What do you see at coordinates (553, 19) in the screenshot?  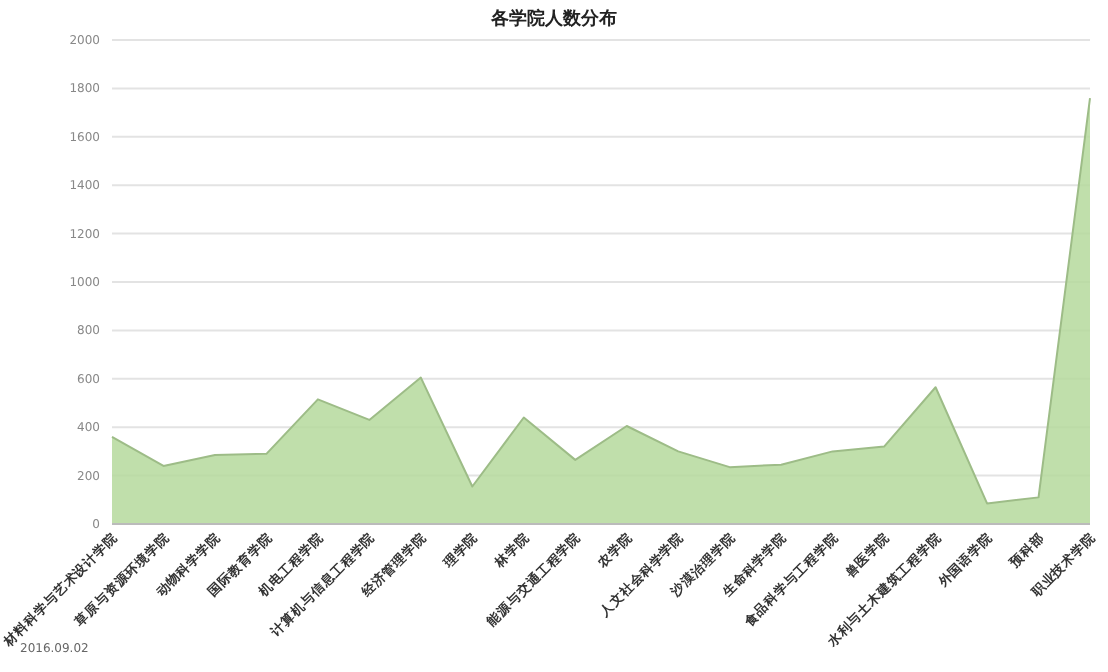 I see `chart-title: 各学院人数分布` at bounding box center [553, 19].